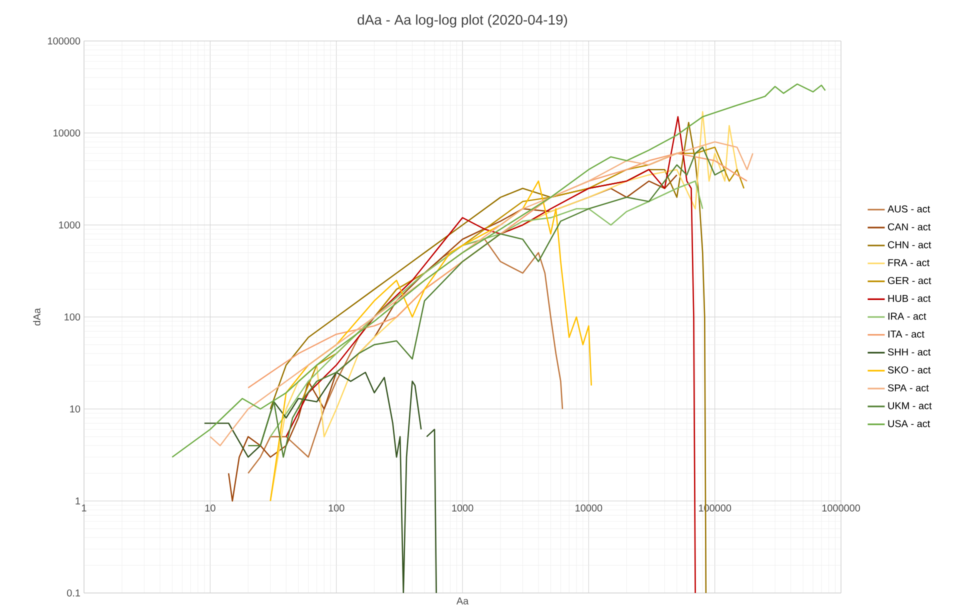 This screenshot has width=977, height=610. Describe the element at coordinates (907, 316) in the screenshot. I see `legend-label: IRA - act` at that location.